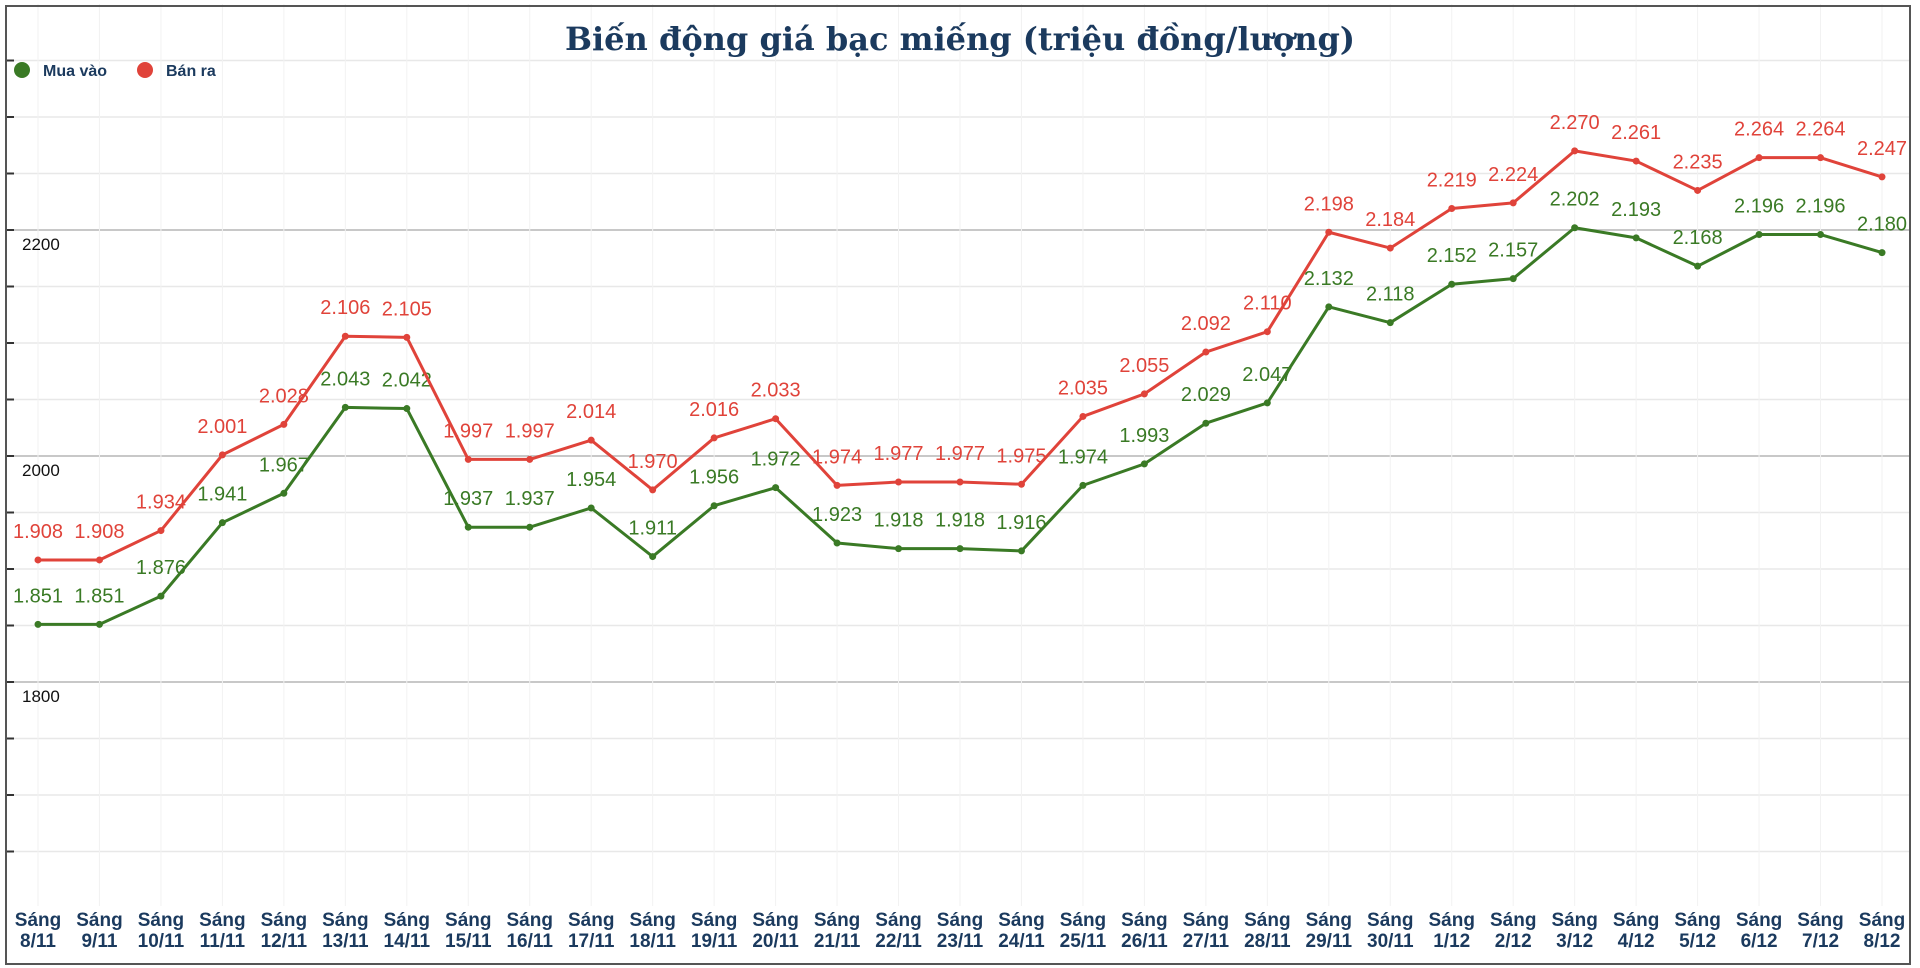  Describe the element at coordinates (714, 931) in the screenshot. I see `x-tick-label: Sáng 19/11` at that location.